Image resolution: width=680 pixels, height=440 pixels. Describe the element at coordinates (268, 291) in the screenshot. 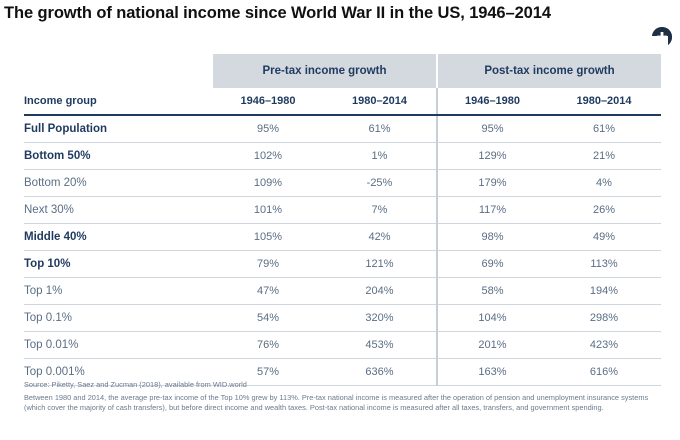

I see `cell-value: 47%` at that location.